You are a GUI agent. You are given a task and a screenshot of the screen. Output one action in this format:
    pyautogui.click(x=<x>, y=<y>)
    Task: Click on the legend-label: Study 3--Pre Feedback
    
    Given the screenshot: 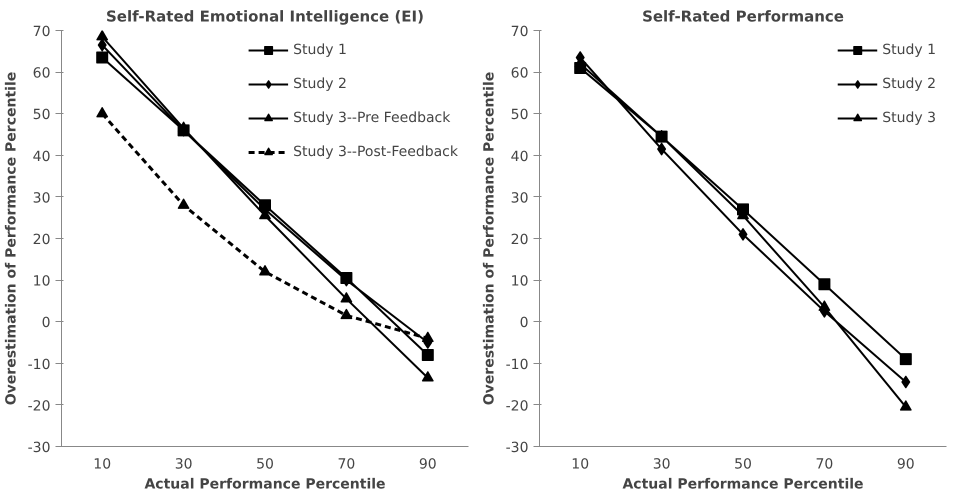 What is the action you would take?
    pyautogui.click(x=371, y=118)
    